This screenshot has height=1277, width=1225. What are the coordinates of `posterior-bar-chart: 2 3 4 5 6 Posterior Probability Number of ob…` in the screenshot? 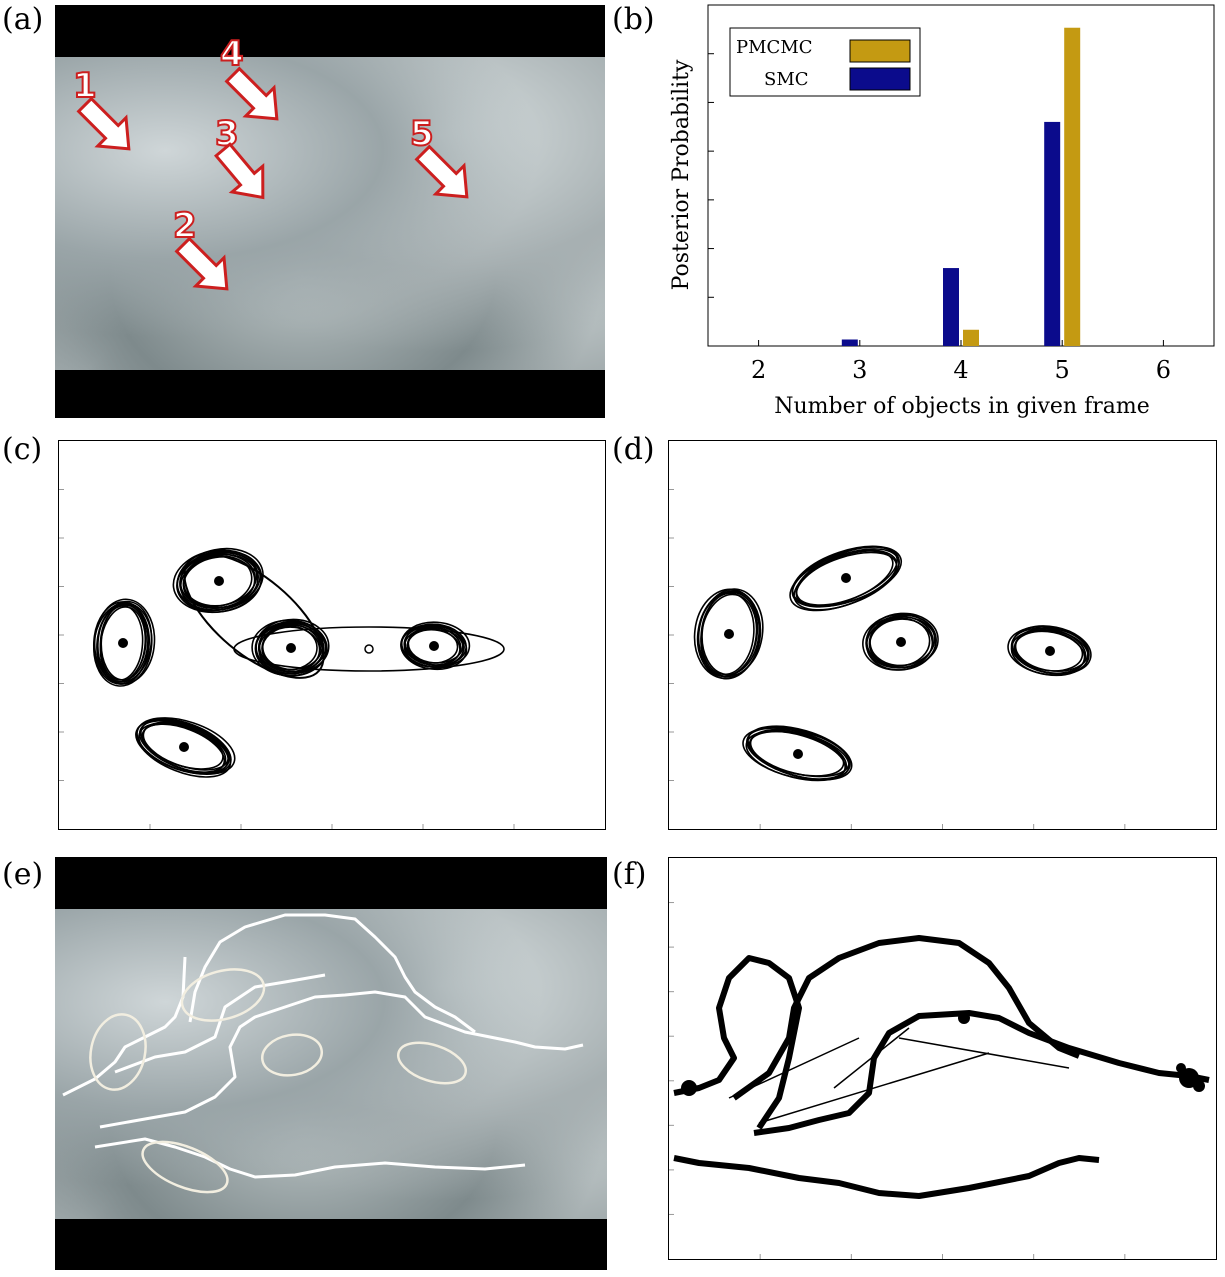 It's located at (942, 211).